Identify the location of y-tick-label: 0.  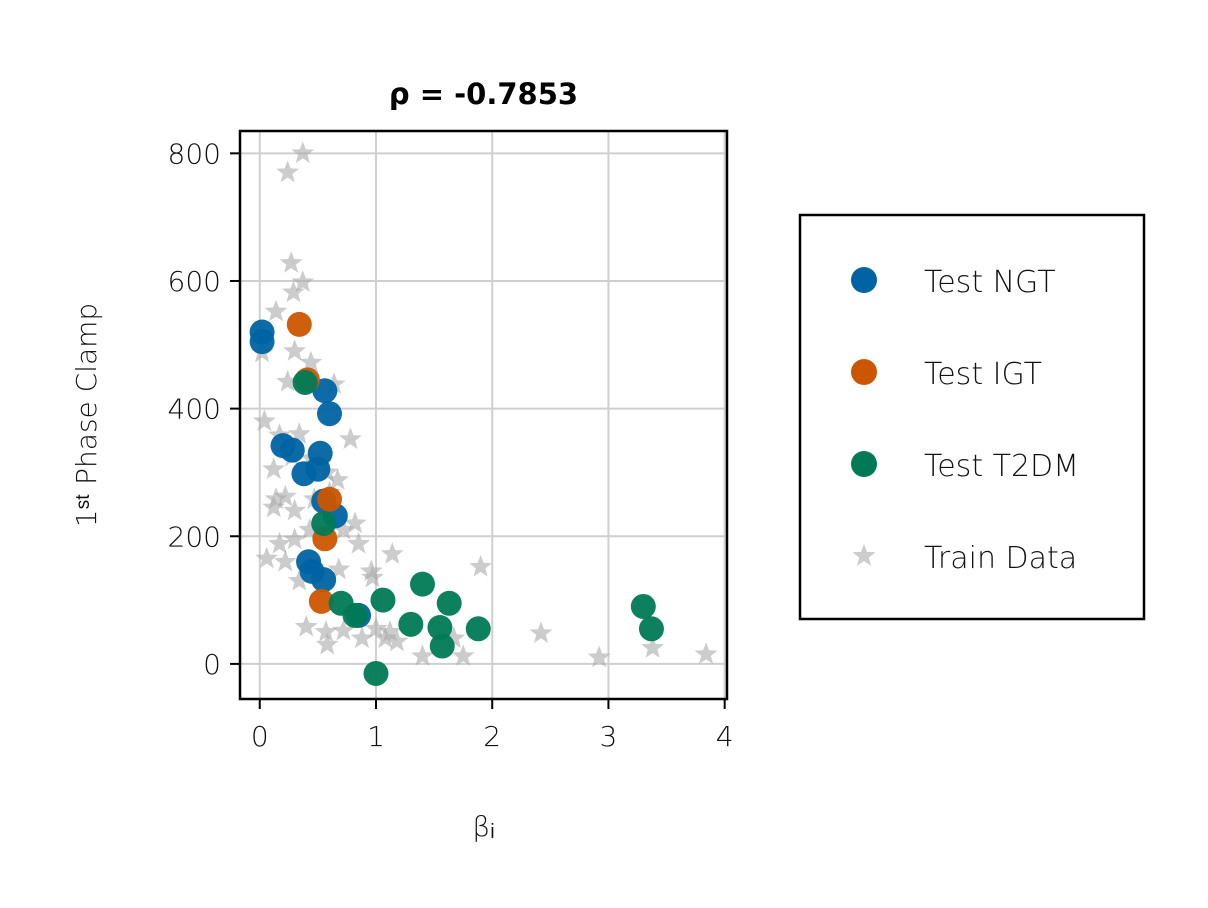
(212, 664).